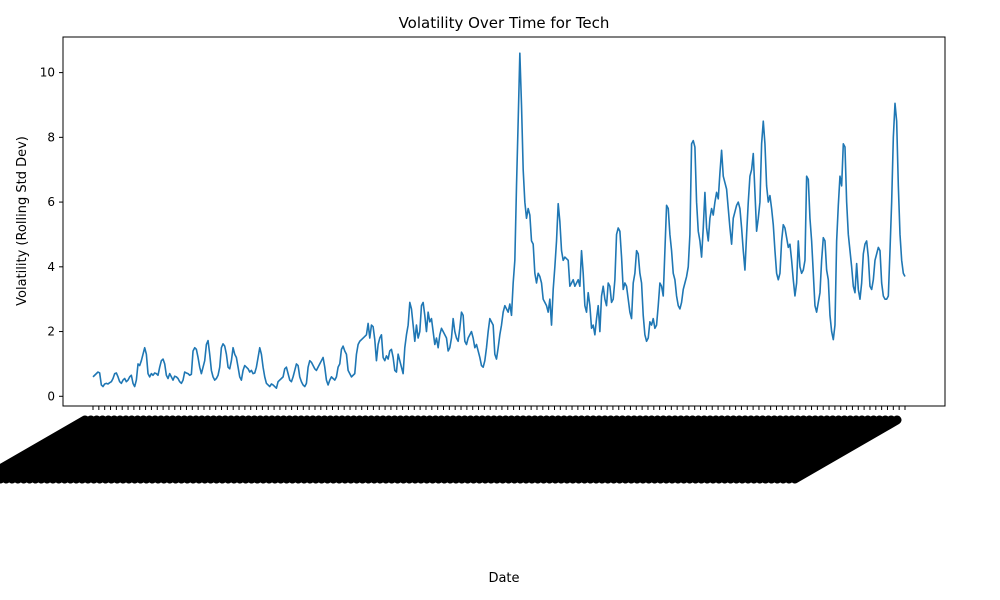 The height and width of the screenshot is (600, 1000). I want to click on x-tick-label, so click(846, 449).